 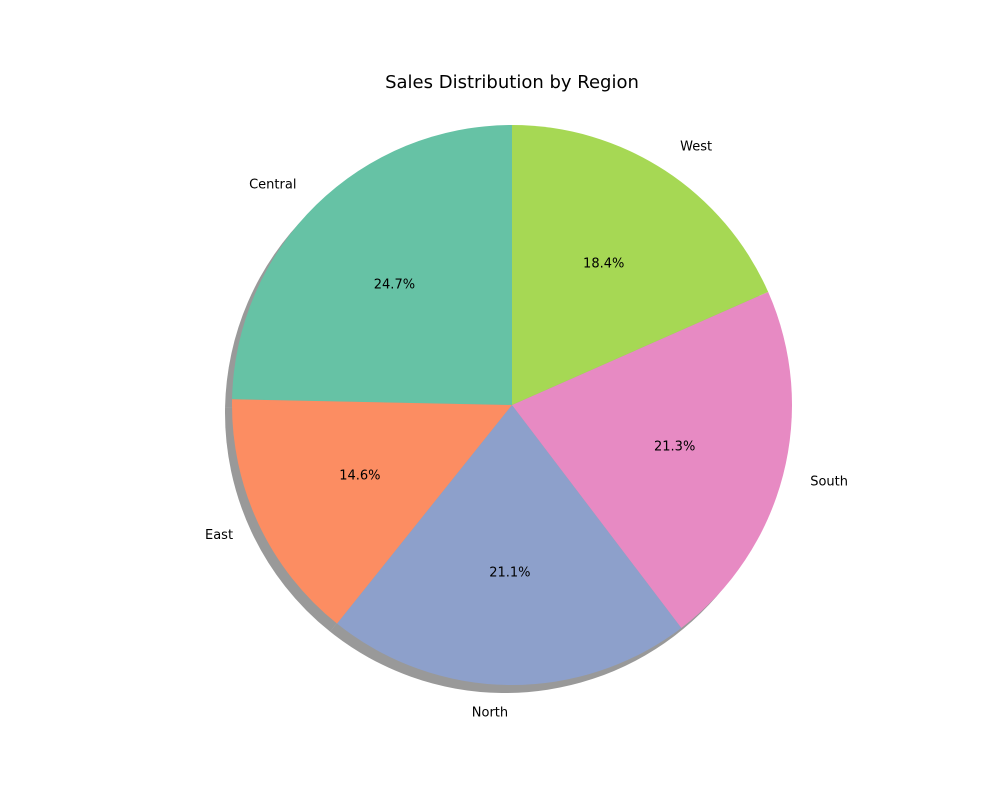 What do you see at coordinates (674, 446) in the screenshot?
I see `slice-percent-south: 21.3%` at bounding box center [674, 446].